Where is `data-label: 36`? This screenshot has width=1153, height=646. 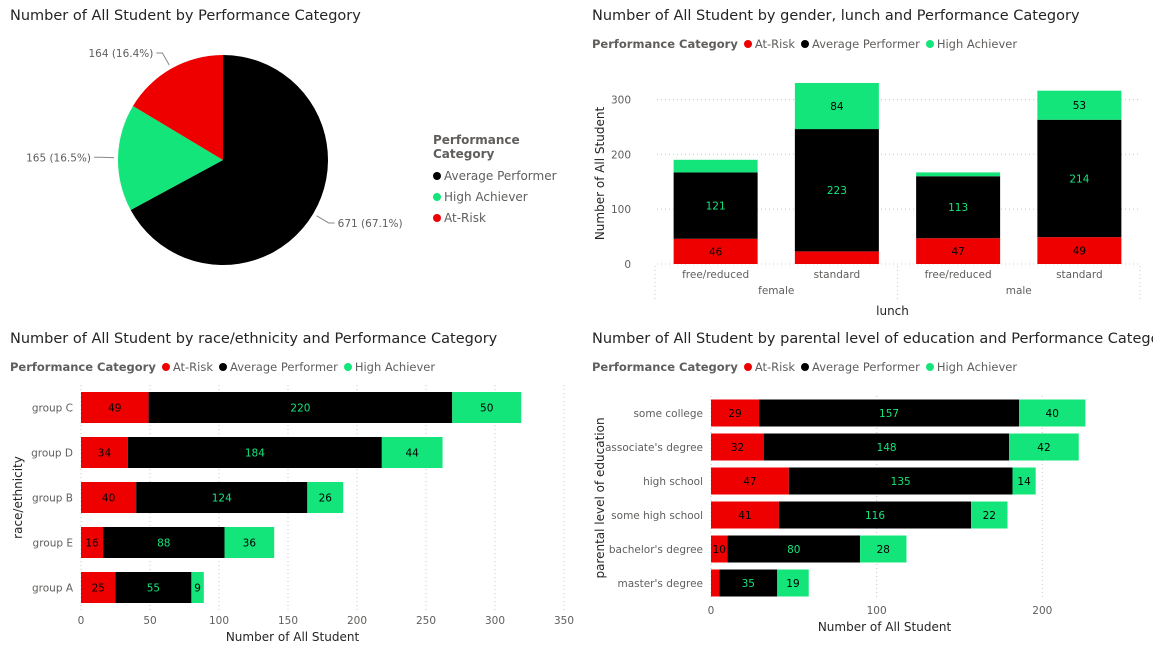
data-label: 36 is located at coordinates (250, 544).